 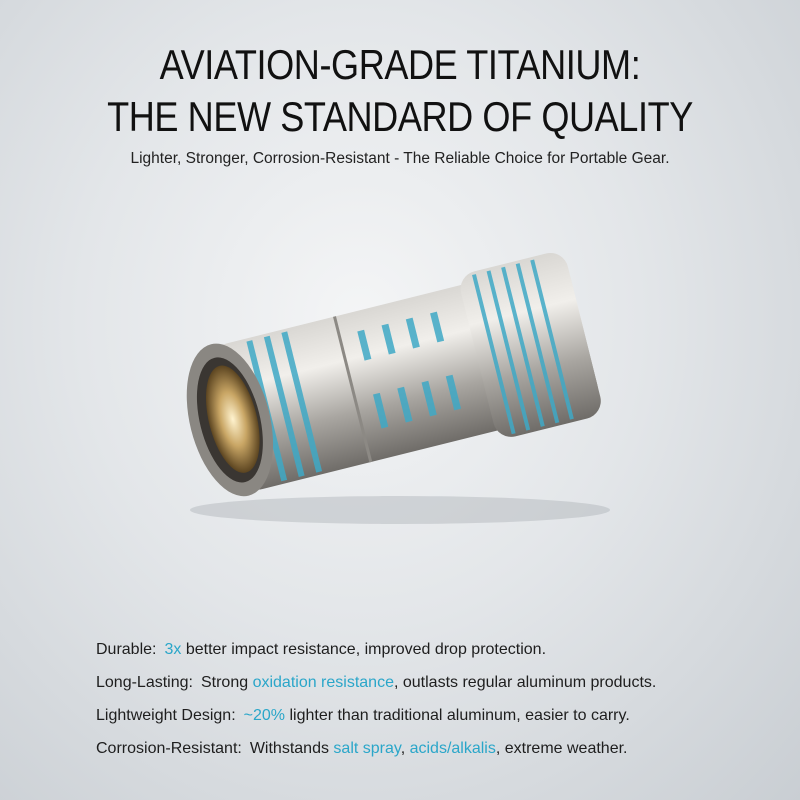 What do you see at coordinates (561, 748) in the screenshot?
I see `feature-text: , extreme weather.` at bounding box center [561, 748].